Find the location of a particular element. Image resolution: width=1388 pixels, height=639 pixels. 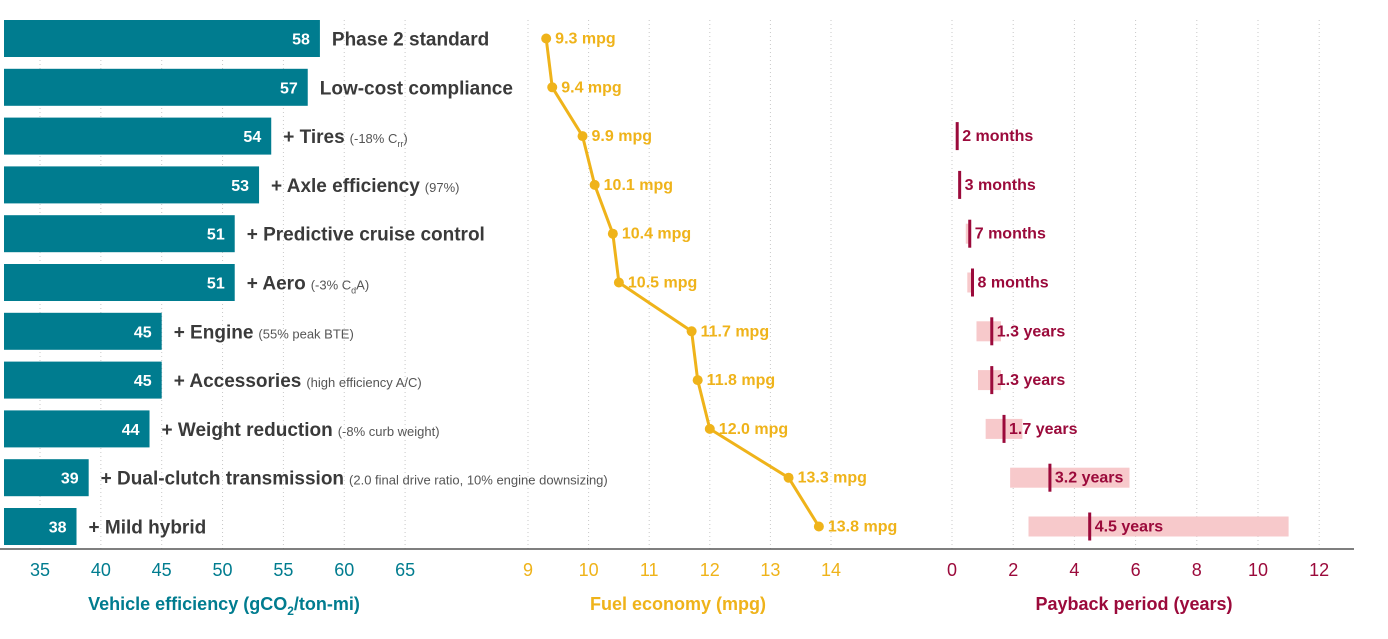

fuel-economy-label: 10.4 mpg is located at coordinates (656, 234).